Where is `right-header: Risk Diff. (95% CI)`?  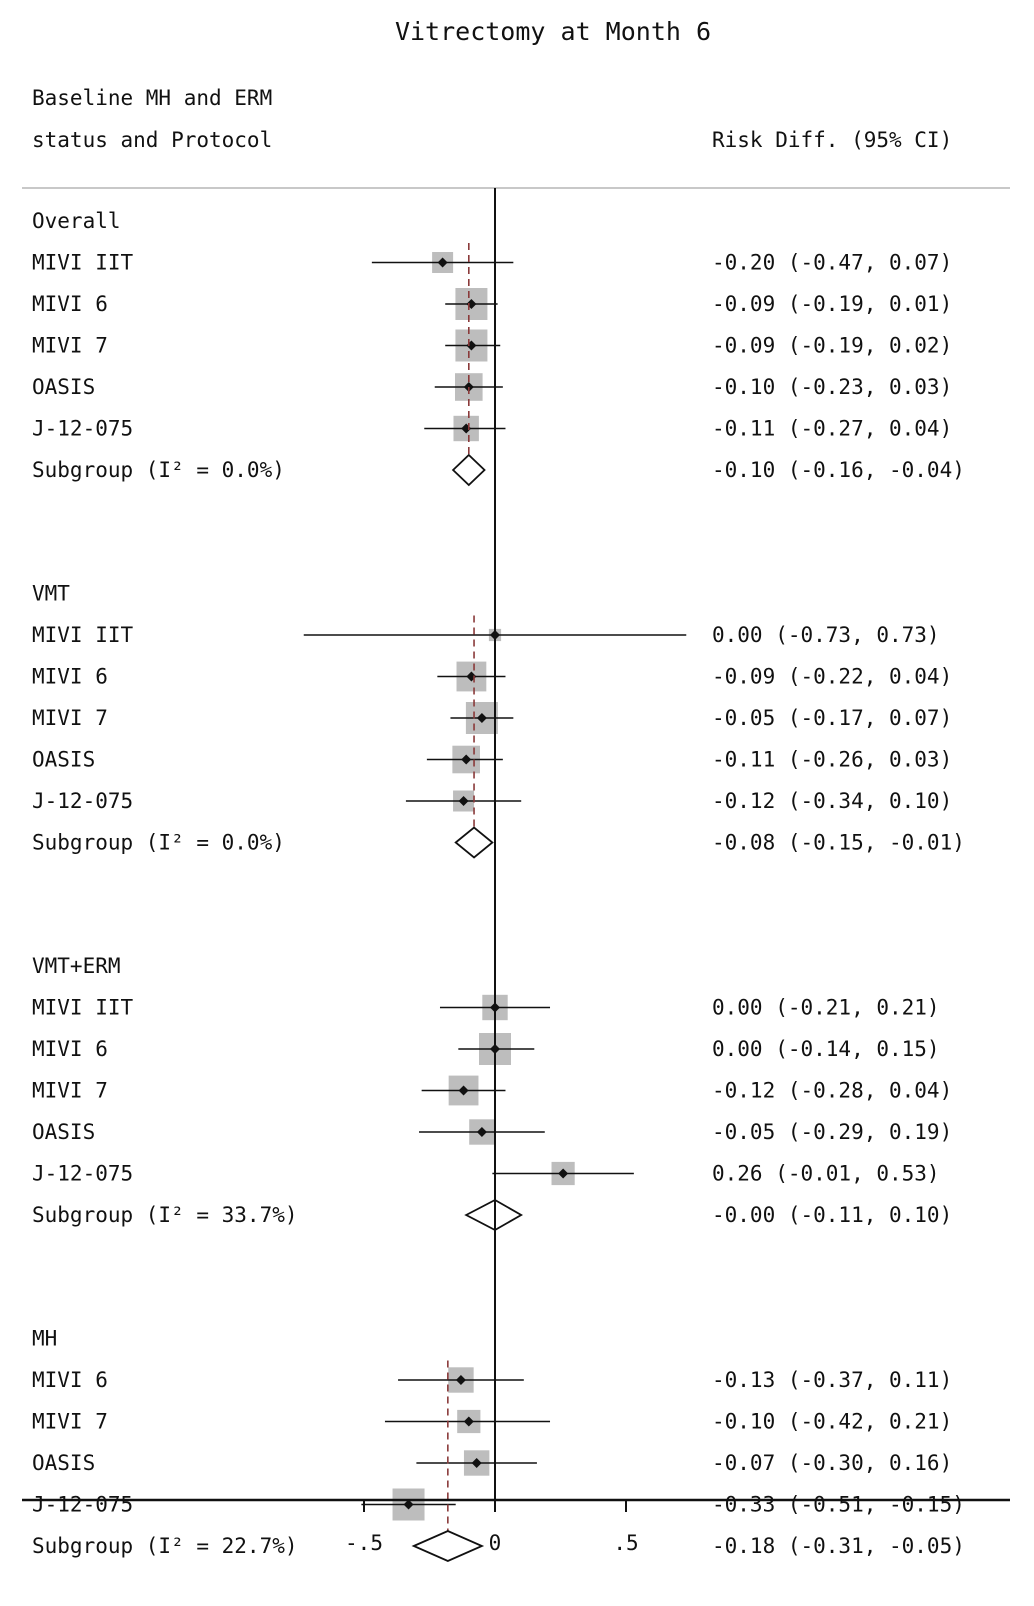 right-header: Risk Diff. (95% CI) is located at coordinates (832, 140).